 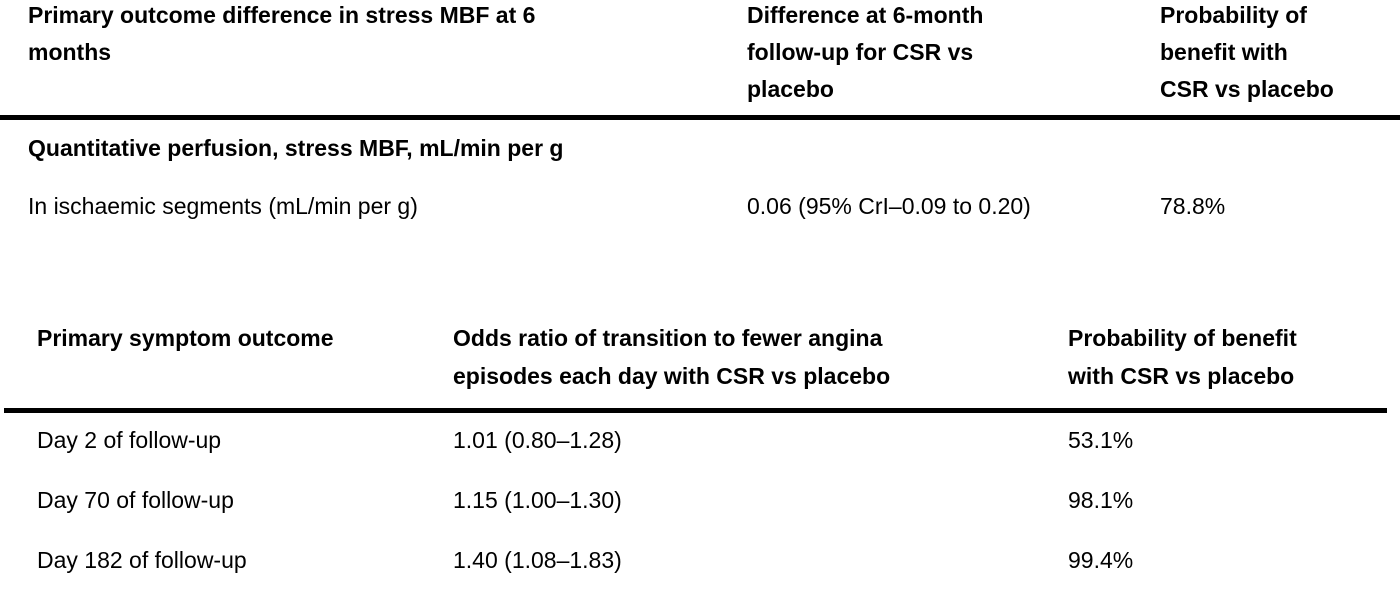 What do you see at coordinates (1224, 52) in the screenshot?
I see `header-line: benefit with` at bounding box center [1224, 52].